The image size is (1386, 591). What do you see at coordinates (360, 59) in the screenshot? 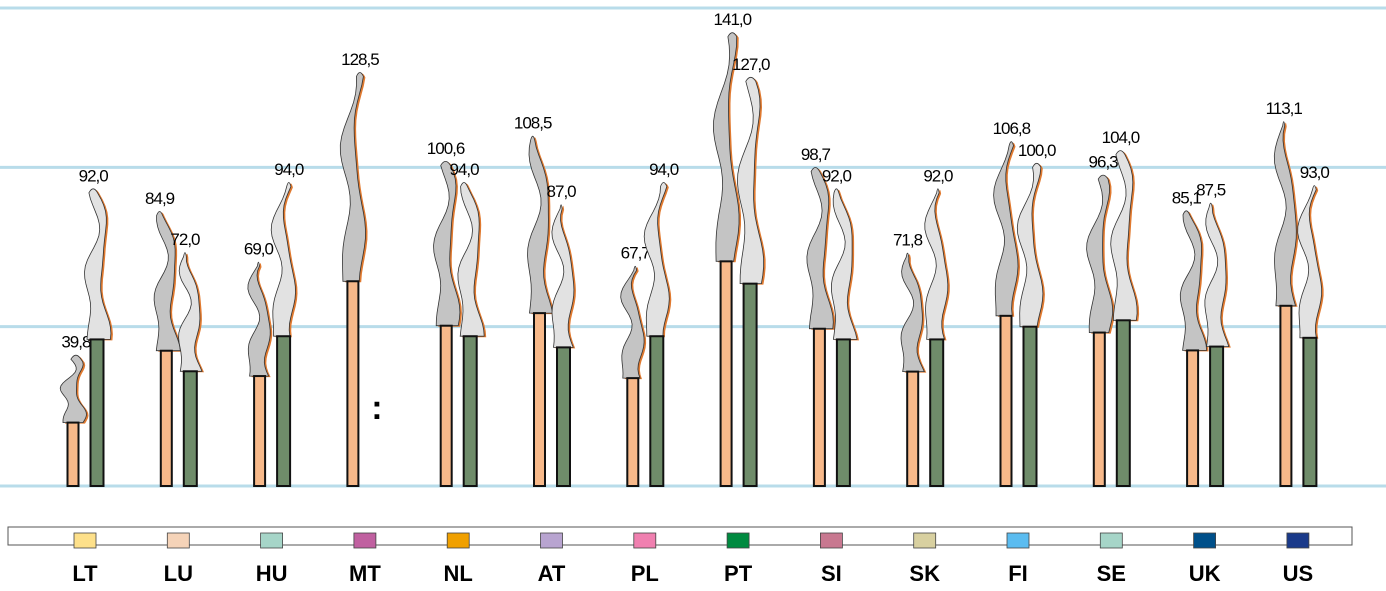
I see `value-label: 128,5` at bounding box center [360, 59].